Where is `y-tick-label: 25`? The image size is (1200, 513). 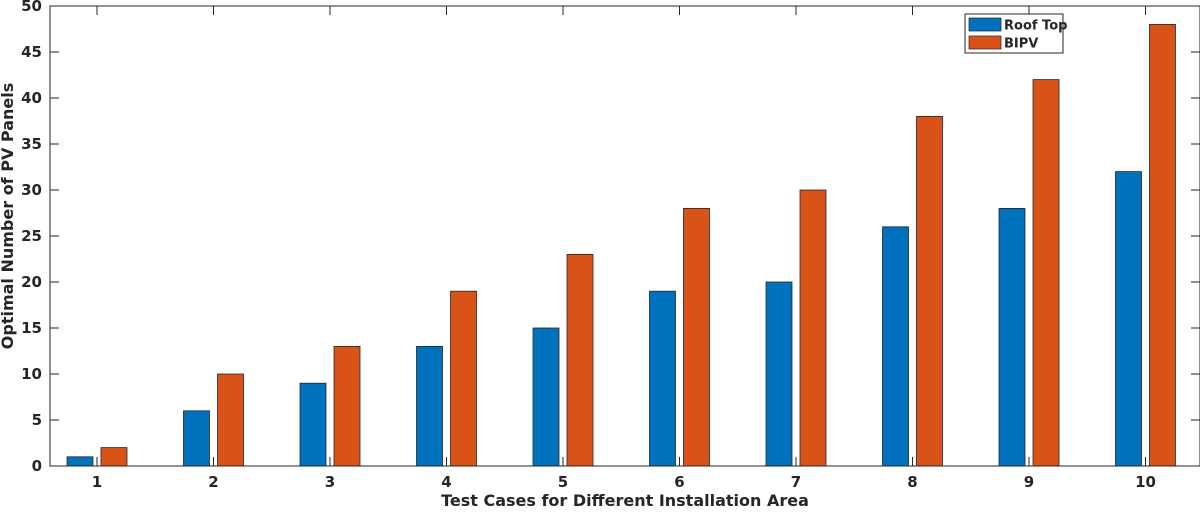 y-tick-label: 25 is located at coordinates (31, 236).